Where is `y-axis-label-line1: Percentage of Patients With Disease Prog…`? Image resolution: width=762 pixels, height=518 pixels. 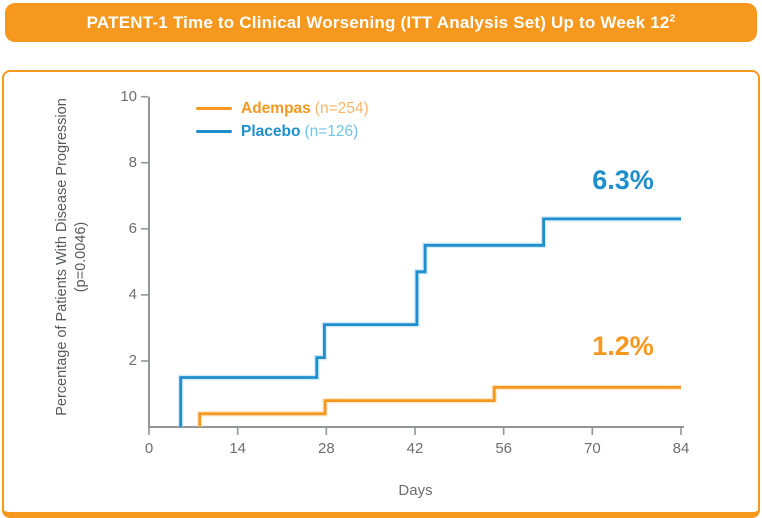
y-axis-label-line1: Percentage of Patients With Disease Prog… is located at coordinates (62, 257).